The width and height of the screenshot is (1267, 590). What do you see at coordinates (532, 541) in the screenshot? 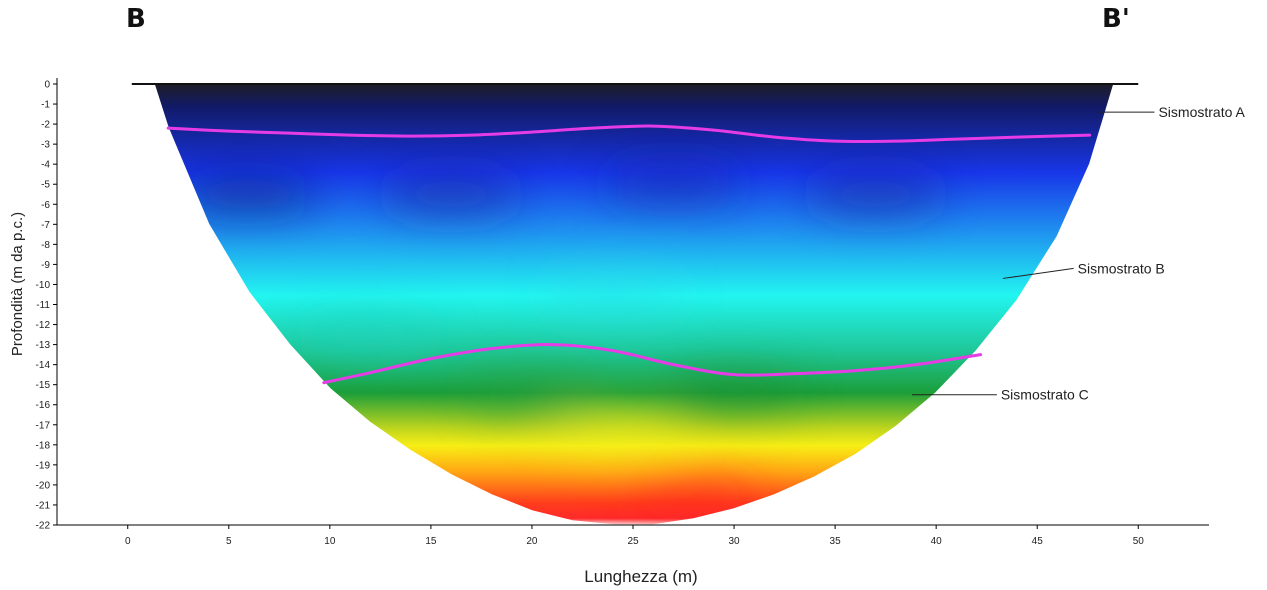
I see `x-tick-label: 20` at bounding box center [532, 541].